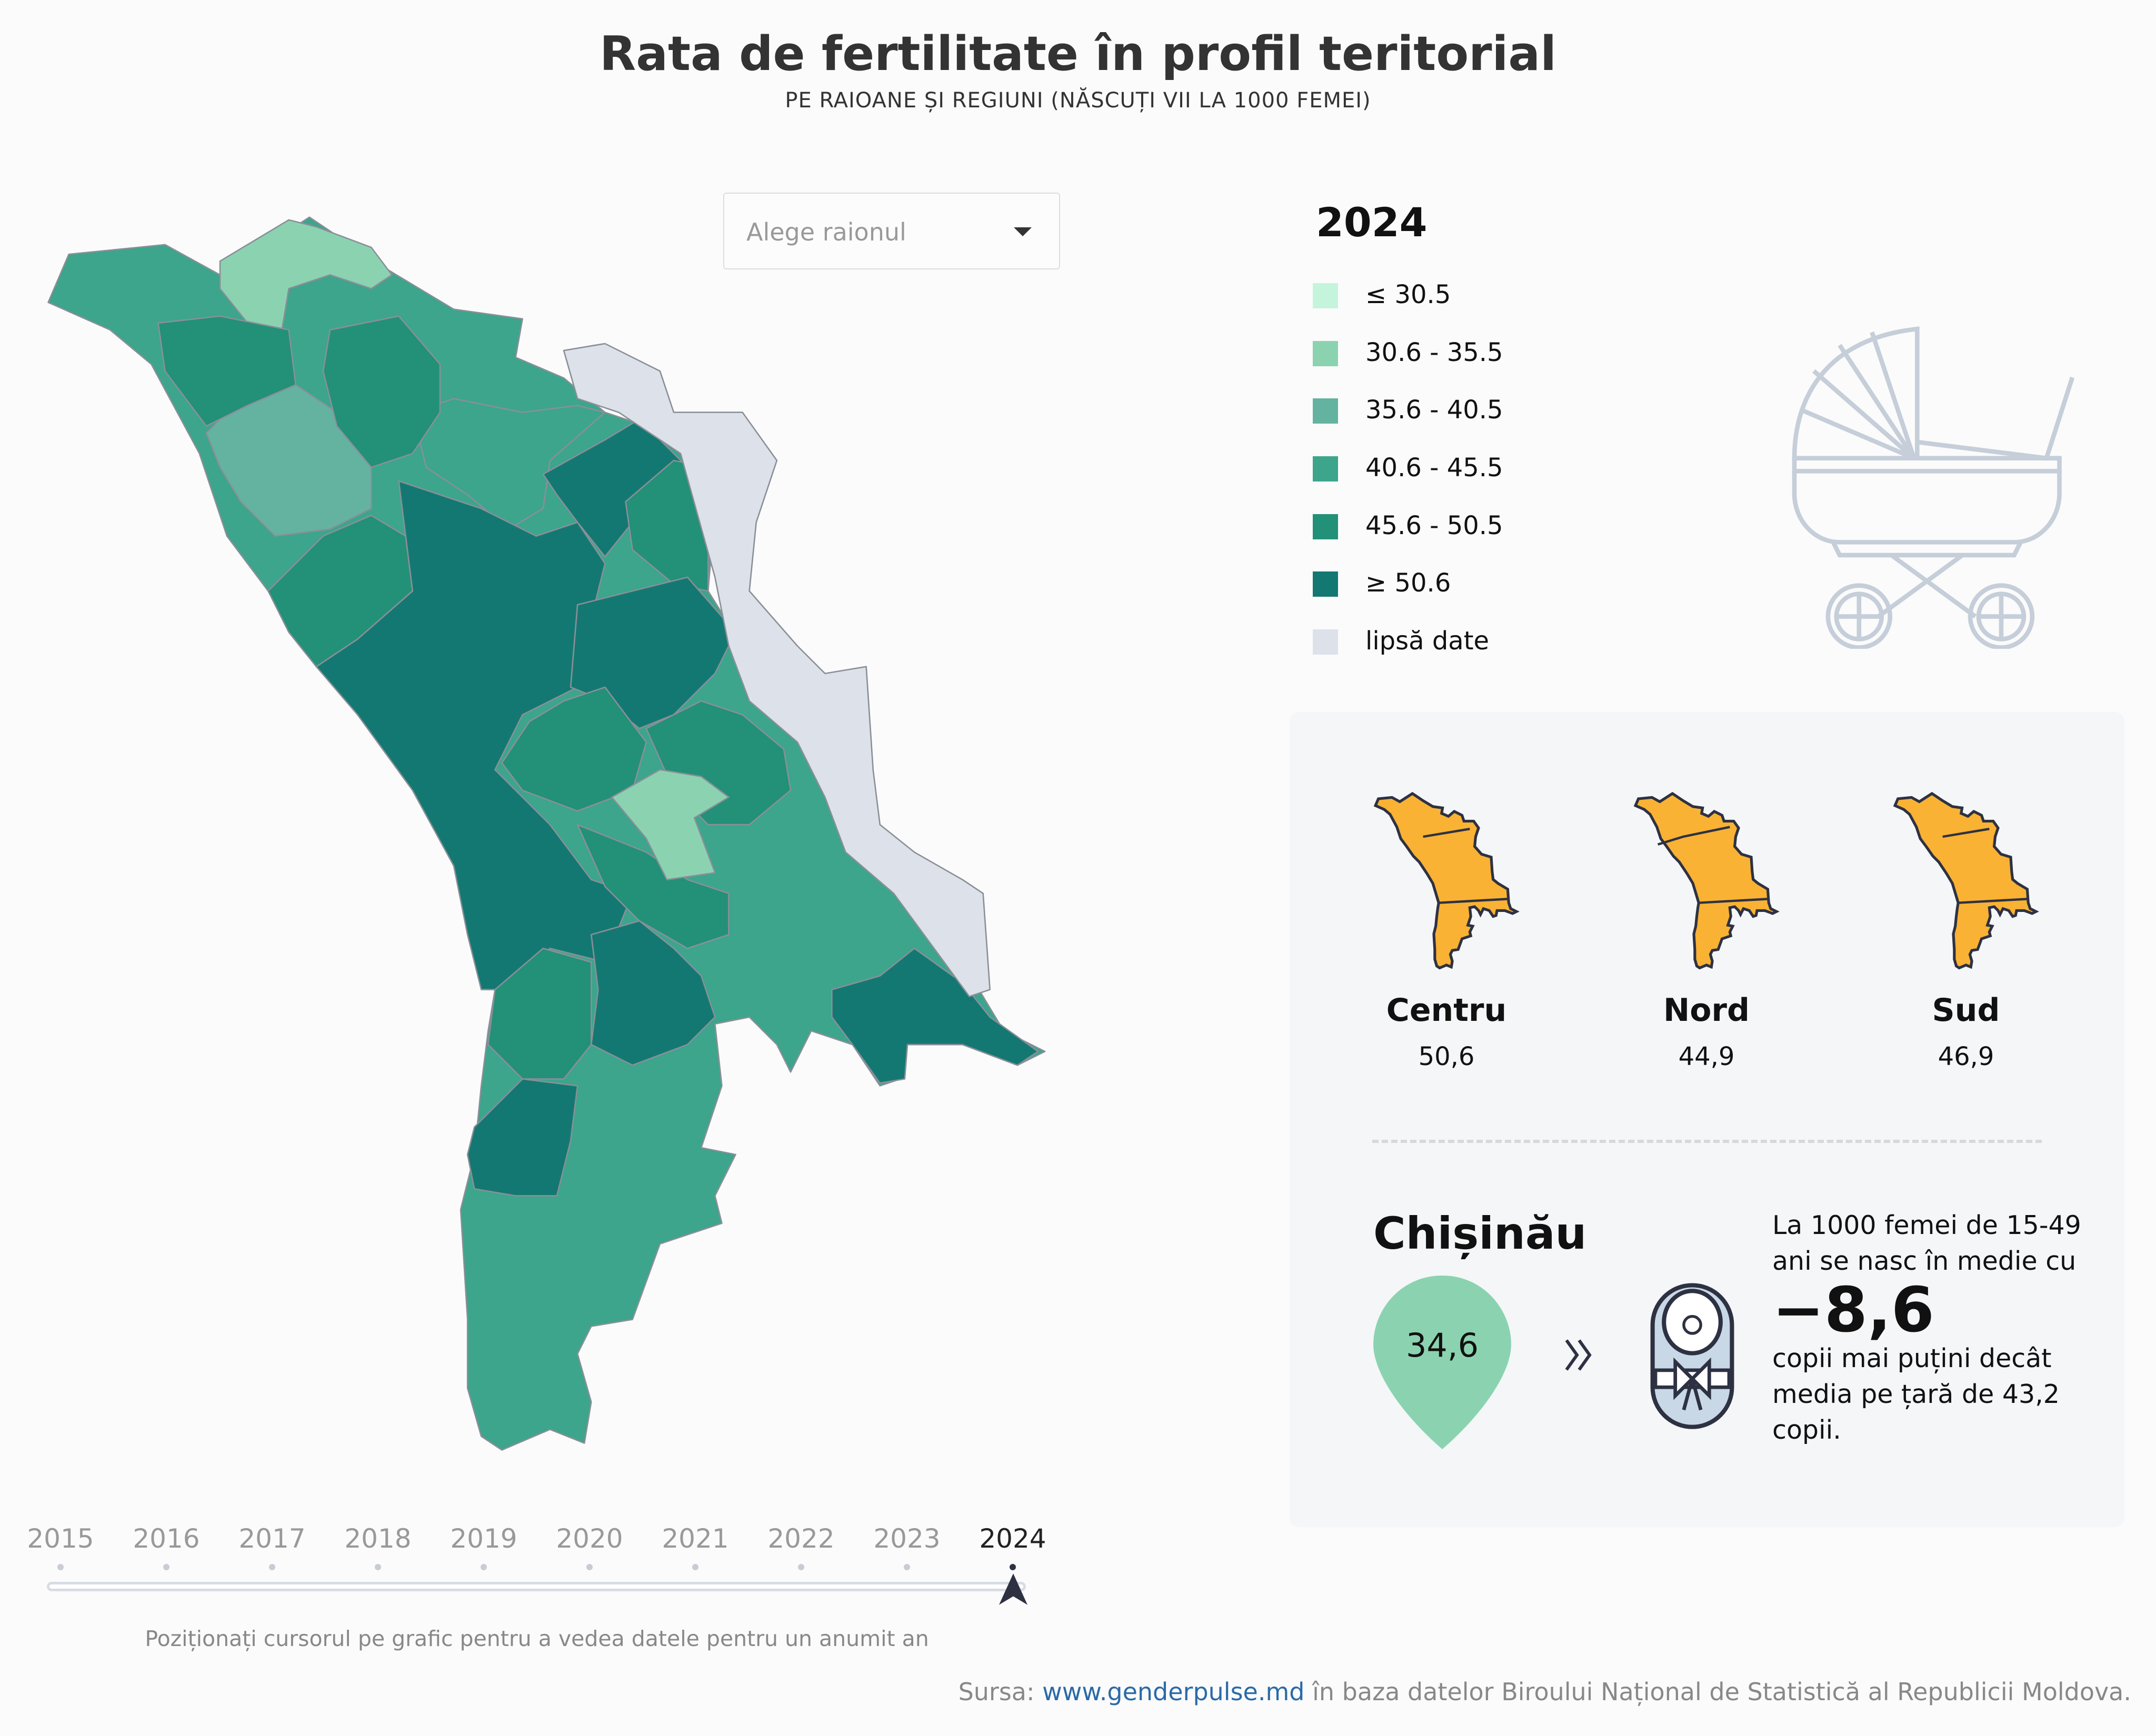  I want to click on map-region-chisinau, so click(670, 824).